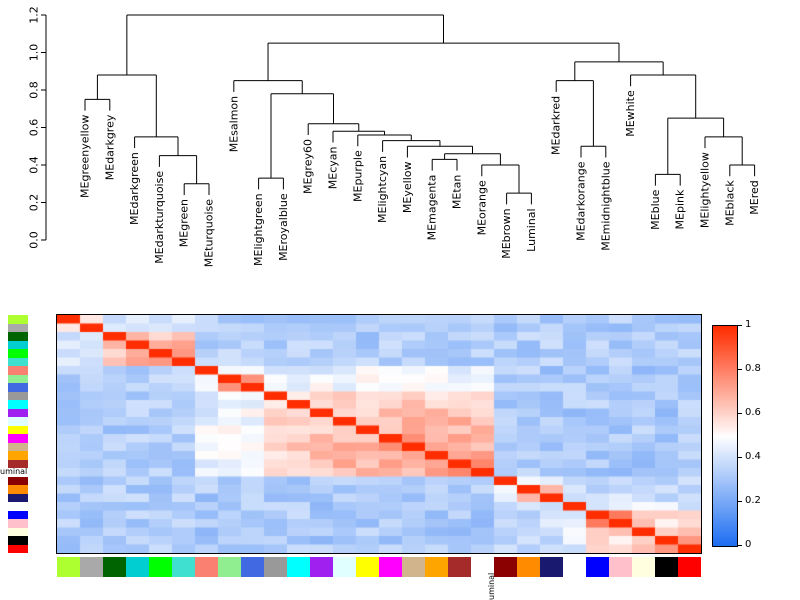  Describe the element at coordinates (630, 113) in the screenshot. I see `dendrogram-leaf-label: MEwhite` at that location.